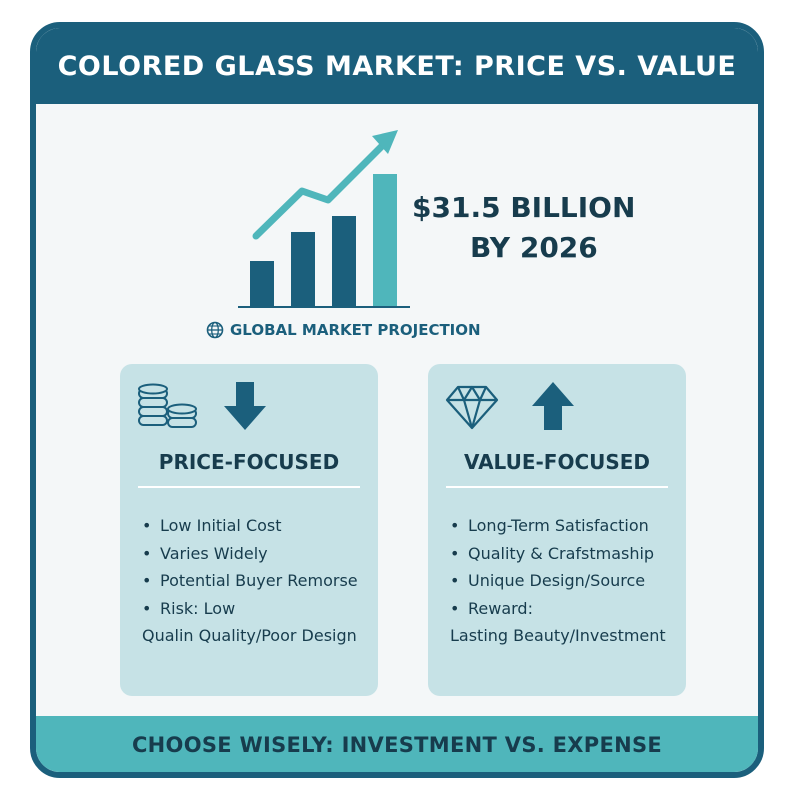 The image size is (800, 800). Describe the element at coordinates (397, 744) in the screenshot. I see `footer-banner: CHOOSE WISELY: INVESTMENT VS. EXPENSE` at that location.